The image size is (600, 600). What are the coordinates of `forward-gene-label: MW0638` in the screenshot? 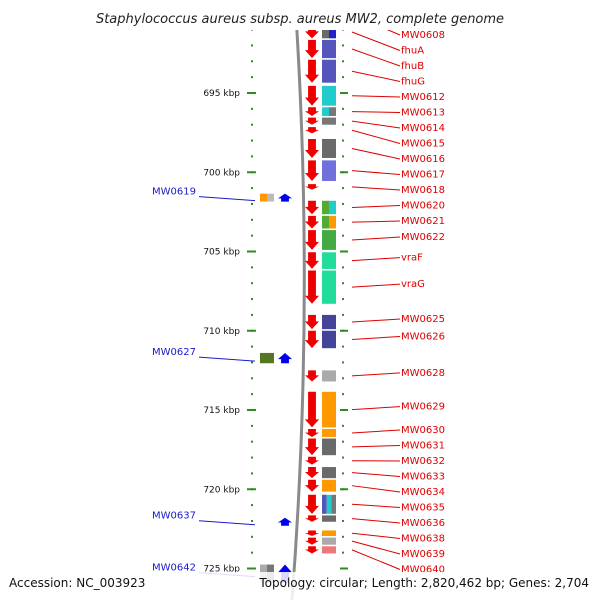 It's located at (423, 538).